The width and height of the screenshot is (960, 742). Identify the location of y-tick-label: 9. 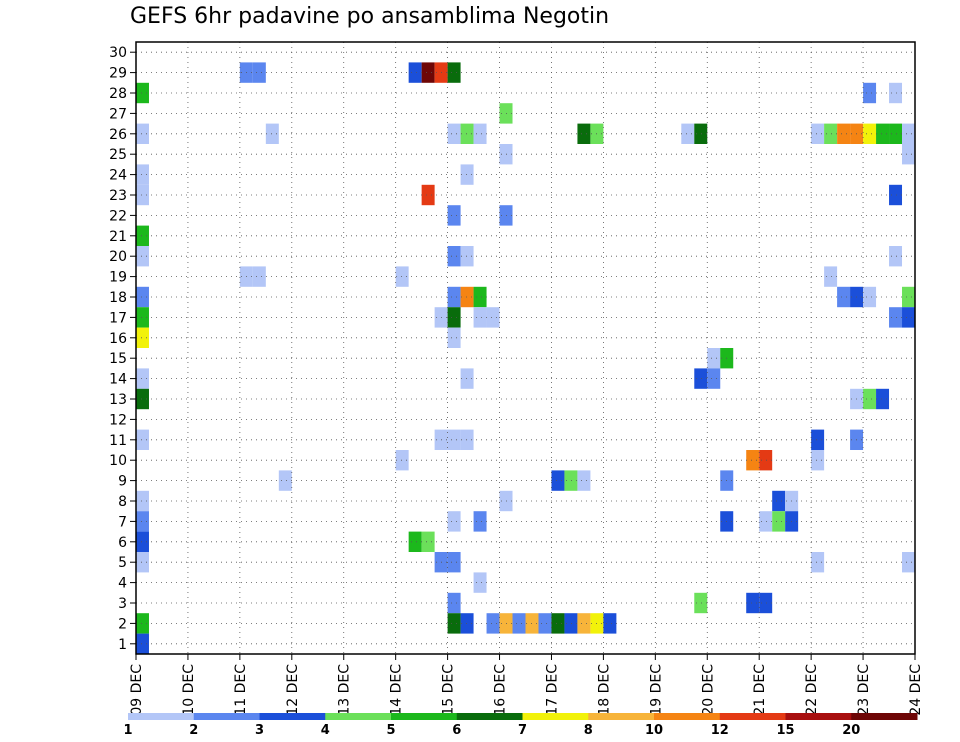
(122, 482).